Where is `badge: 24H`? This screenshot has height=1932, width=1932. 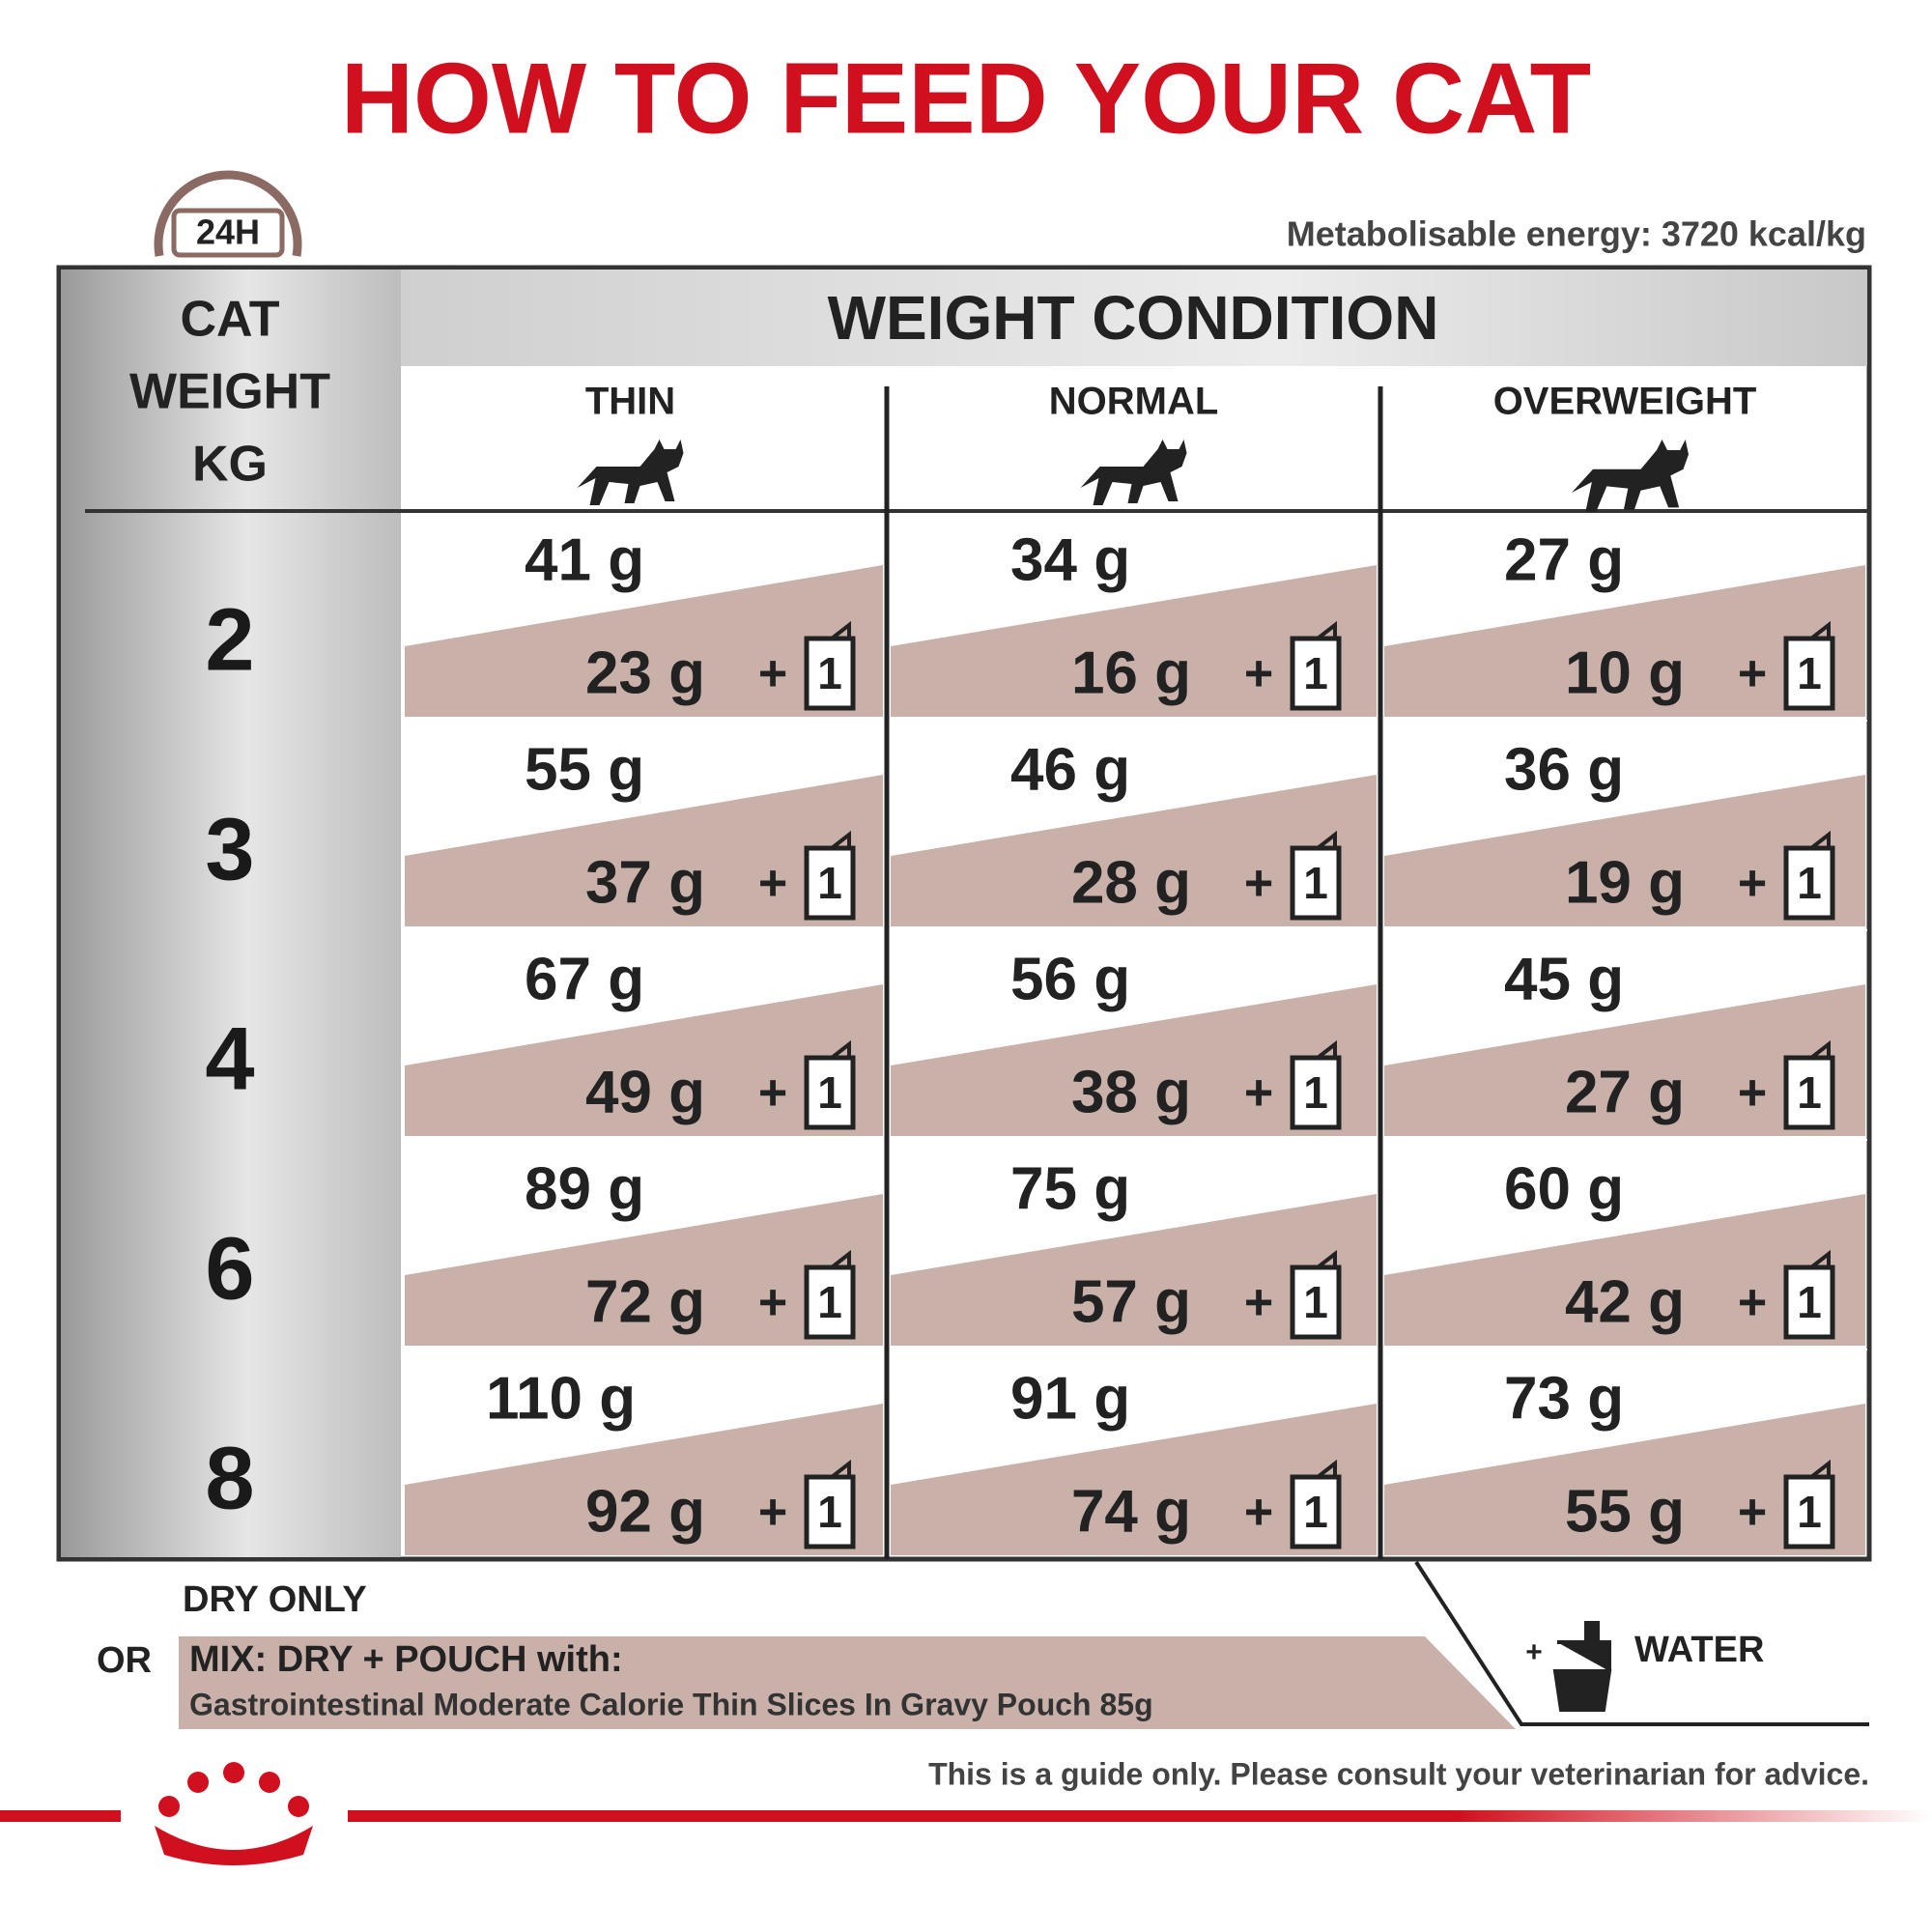
badge: 24H is located at coordinates (228, 232).